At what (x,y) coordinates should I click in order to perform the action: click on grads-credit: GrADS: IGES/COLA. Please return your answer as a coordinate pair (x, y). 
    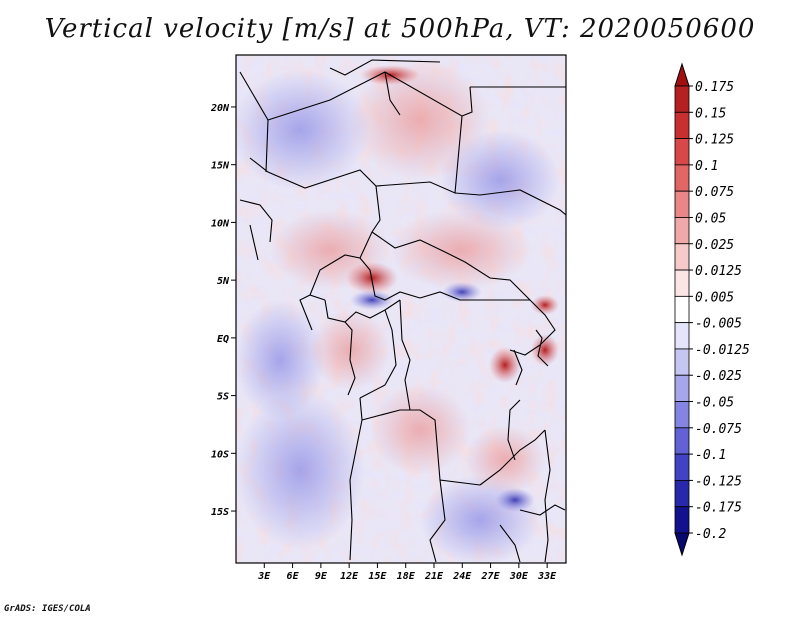
    Looking at the image, I should click on (47, 609).